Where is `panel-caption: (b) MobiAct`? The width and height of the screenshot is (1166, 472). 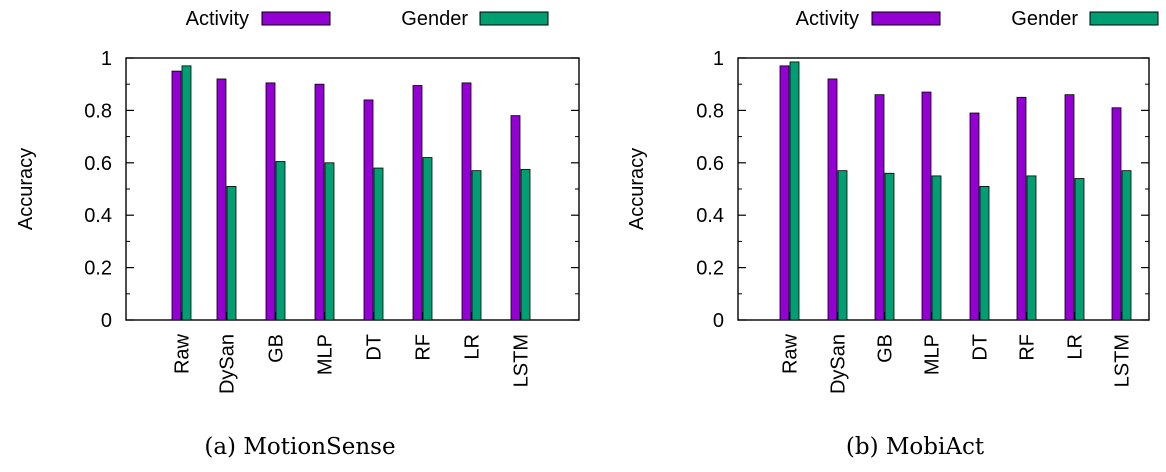 panel-caption: (b) MobiAct is located at coordinates (915, 447).